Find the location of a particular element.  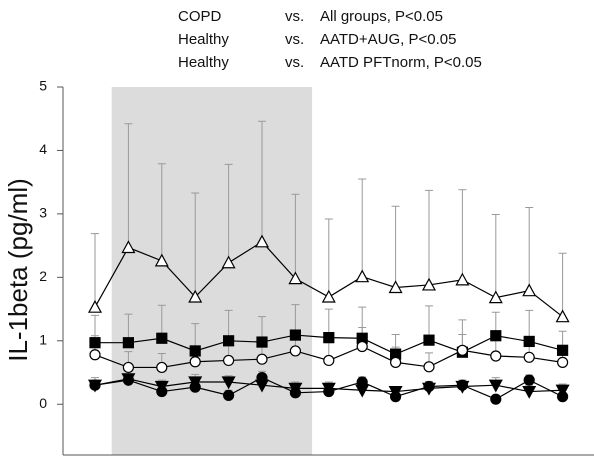

y-axis-label: IL-1beta (pg/ml) is located at coordinates (18, 270).